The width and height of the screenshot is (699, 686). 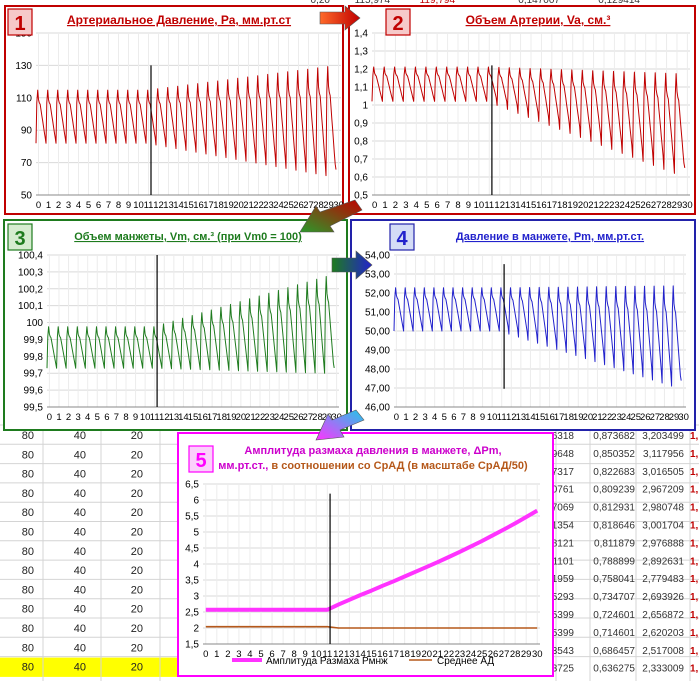 What do you see at coordinates (614, 454) in the screenshot?
I see `sheet-cell: 0,850352` at bounding box center [614, 454].